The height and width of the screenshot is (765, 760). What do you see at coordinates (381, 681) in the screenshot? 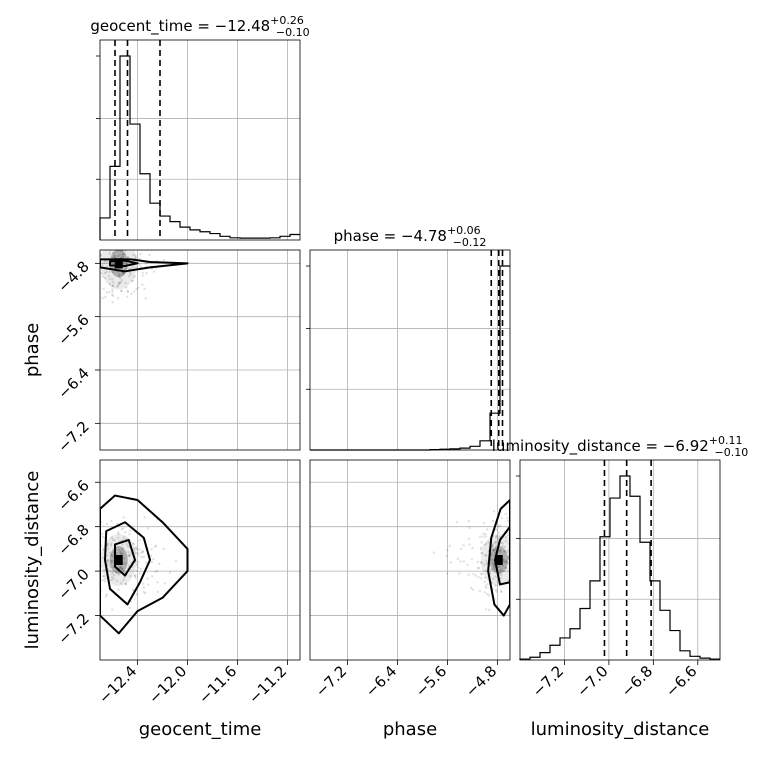
I see `x-tick-label-phase: −6.4` at bounding box center [381, 681].